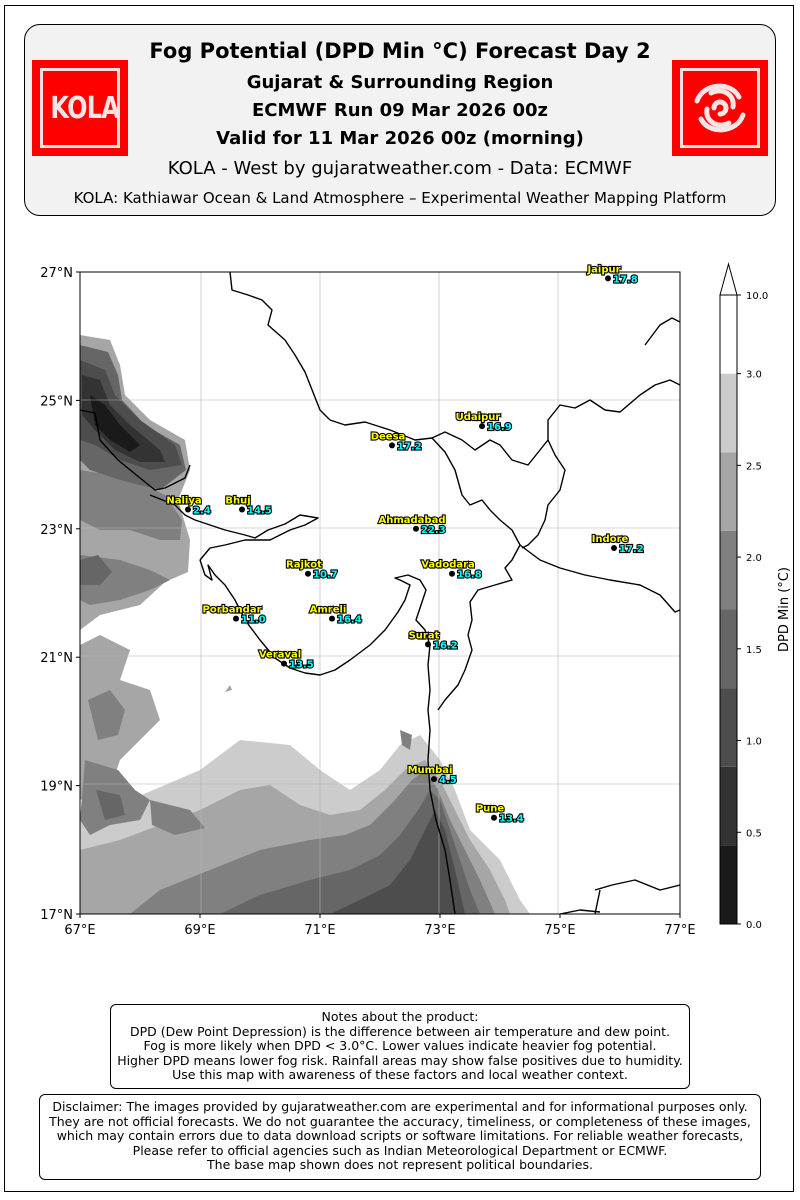  I want to click on city-dpd-value: 2.4, so click(202, 511).